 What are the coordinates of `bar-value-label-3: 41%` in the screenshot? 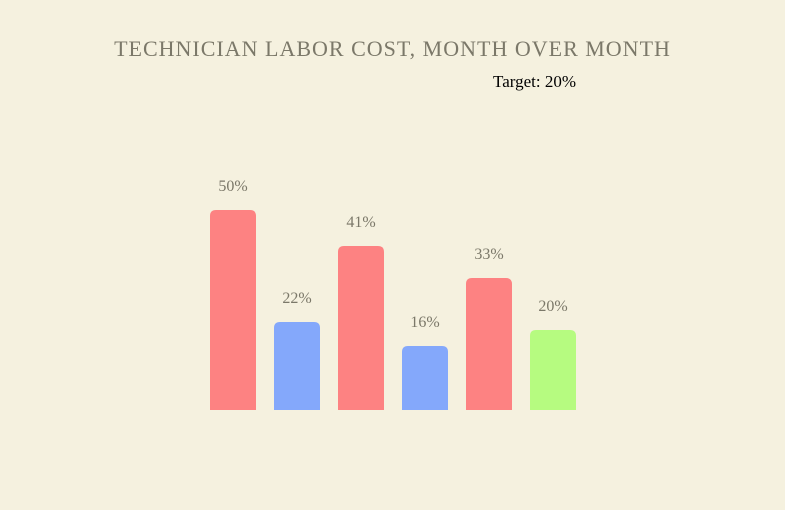 It's located at (360, 222).